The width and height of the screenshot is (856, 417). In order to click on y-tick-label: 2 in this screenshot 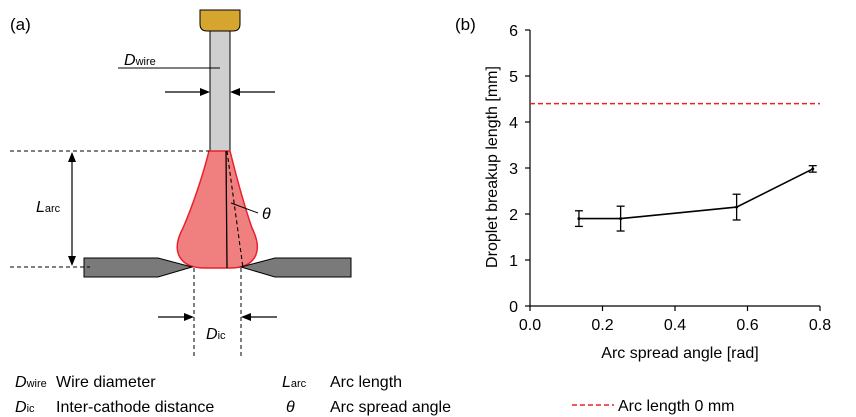, I will do `click(513, 215)`.